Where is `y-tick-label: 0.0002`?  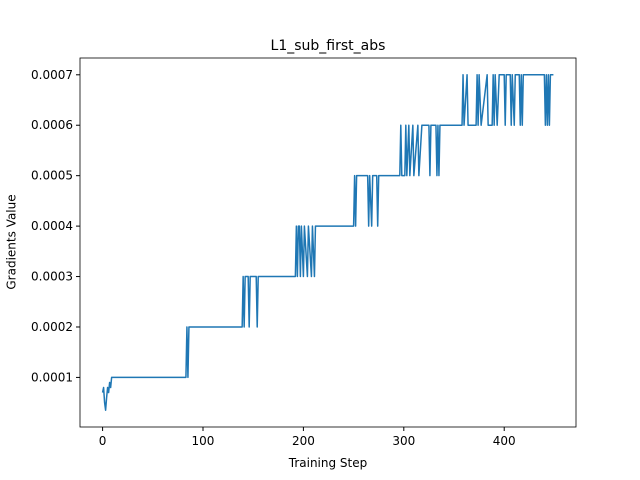 y-tick-label: 0.0002 is located at coordinates (52, 327).